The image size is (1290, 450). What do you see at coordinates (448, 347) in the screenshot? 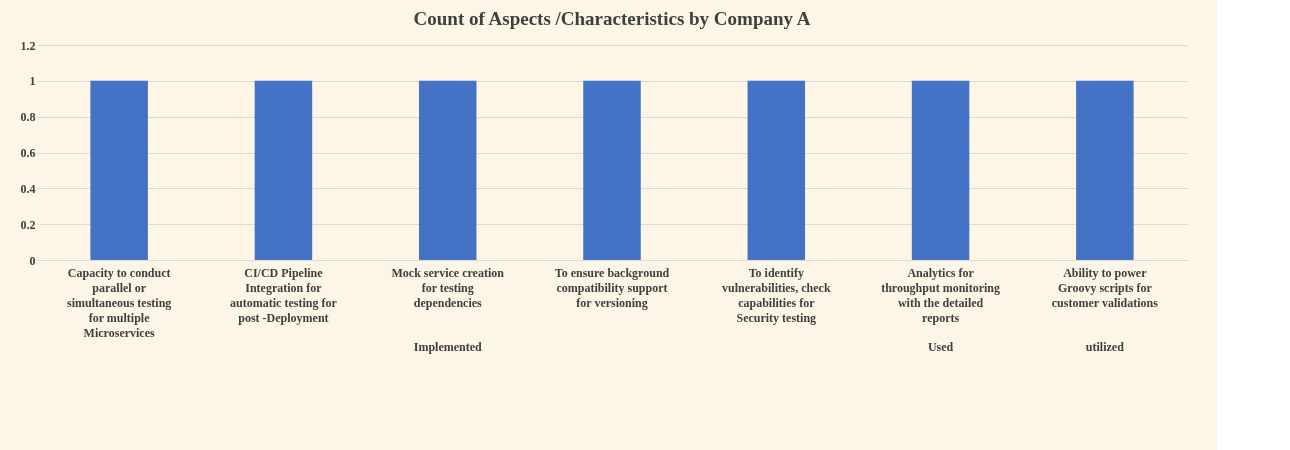
I see `text: Implemented` at bounding box center [448, 347].